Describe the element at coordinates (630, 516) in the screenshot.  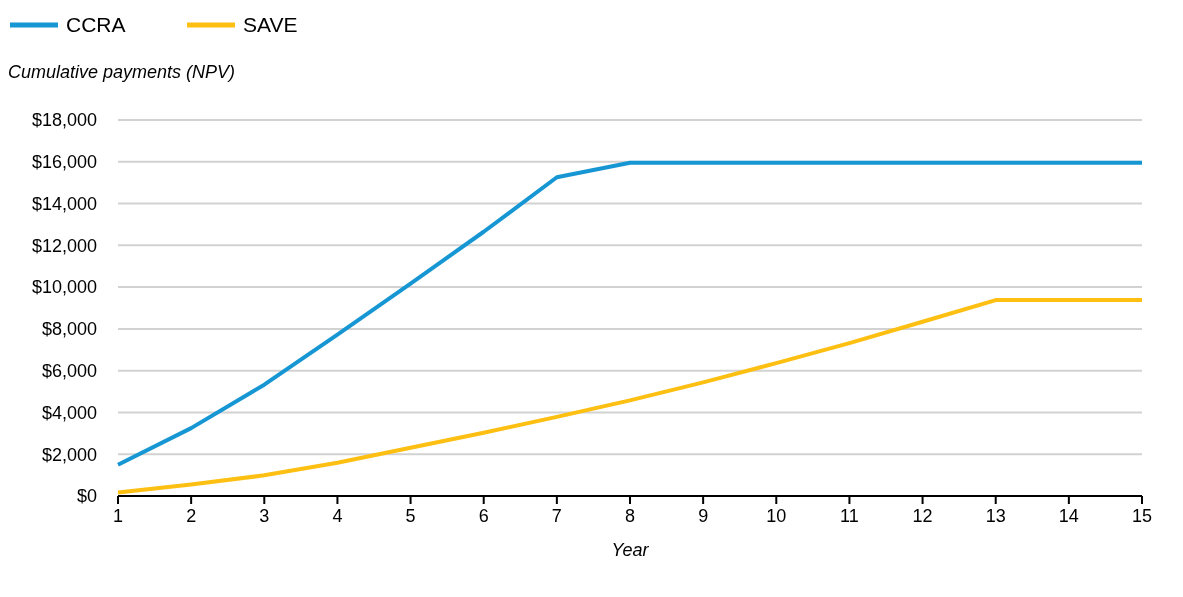
I see `x-tick-label: 8` at that location.